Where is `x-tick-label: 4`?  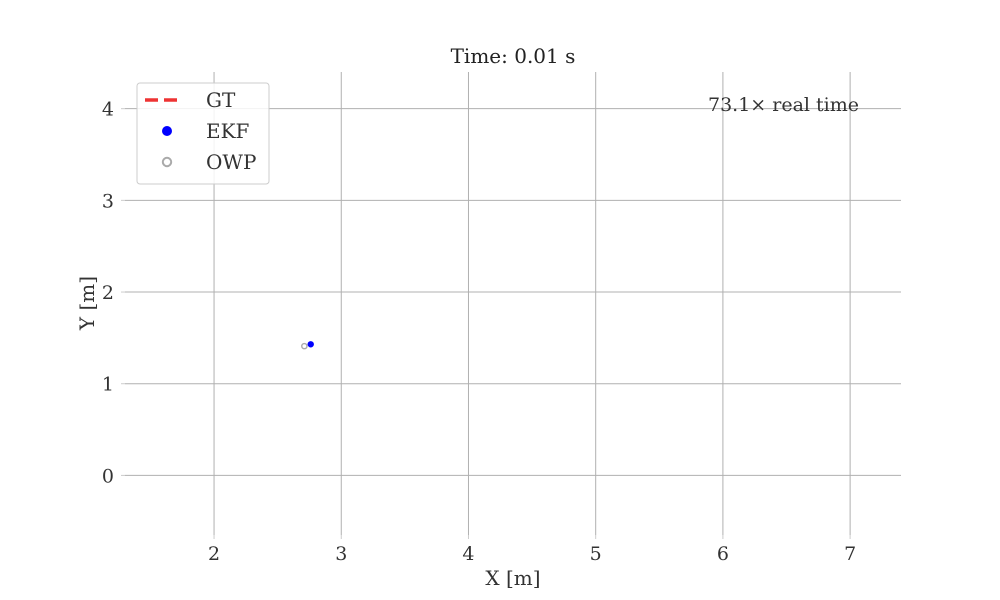 x-tick-label: 4 is located at coordinates (468, 554).